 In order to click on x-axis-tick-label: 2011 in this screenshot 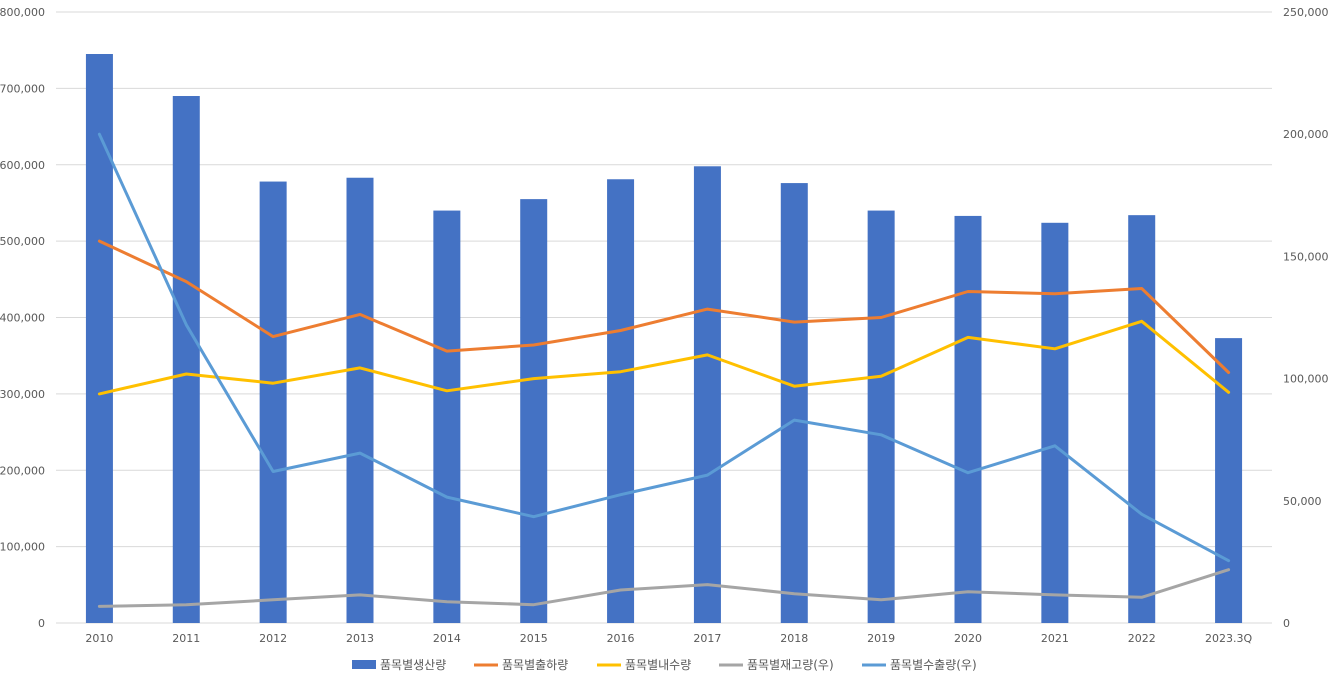, I will do `click(186, 638)`.